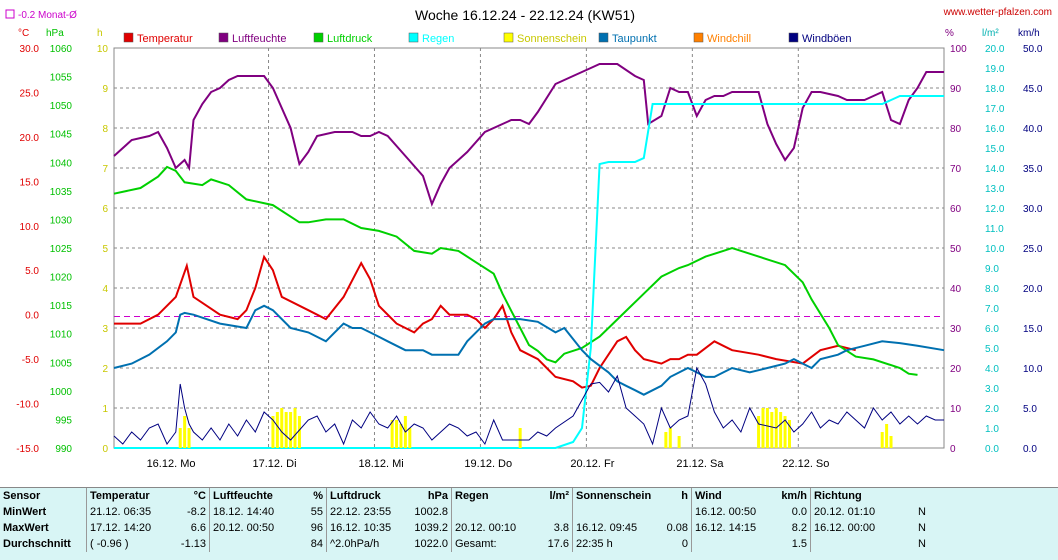 The image size is (1058, 560). What do you see at coordinates (61, 192) in the screenshot?
I see `axis-tick-label-press: 1035` at bounding box center [61, 192].